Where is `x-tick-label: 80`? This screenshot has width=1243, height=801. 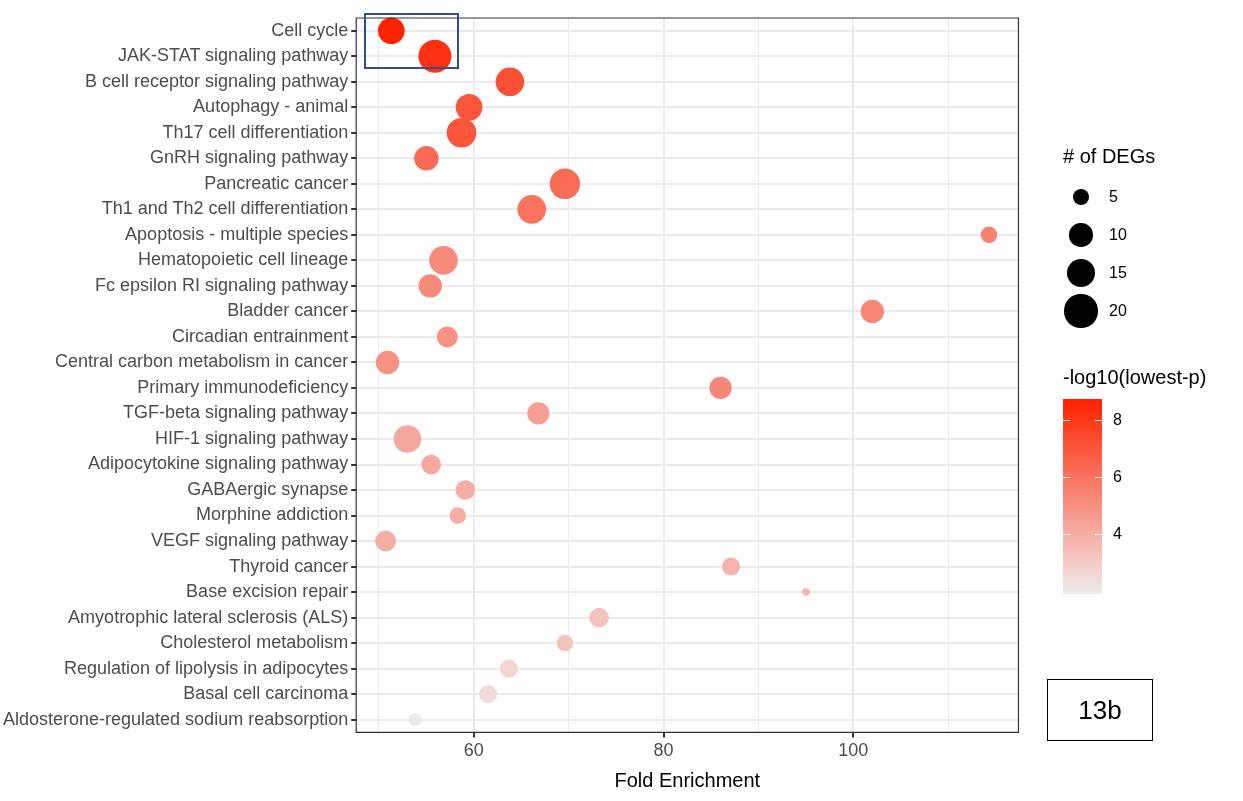 x-tick-label: 80 is located at coordinates (663, 750).